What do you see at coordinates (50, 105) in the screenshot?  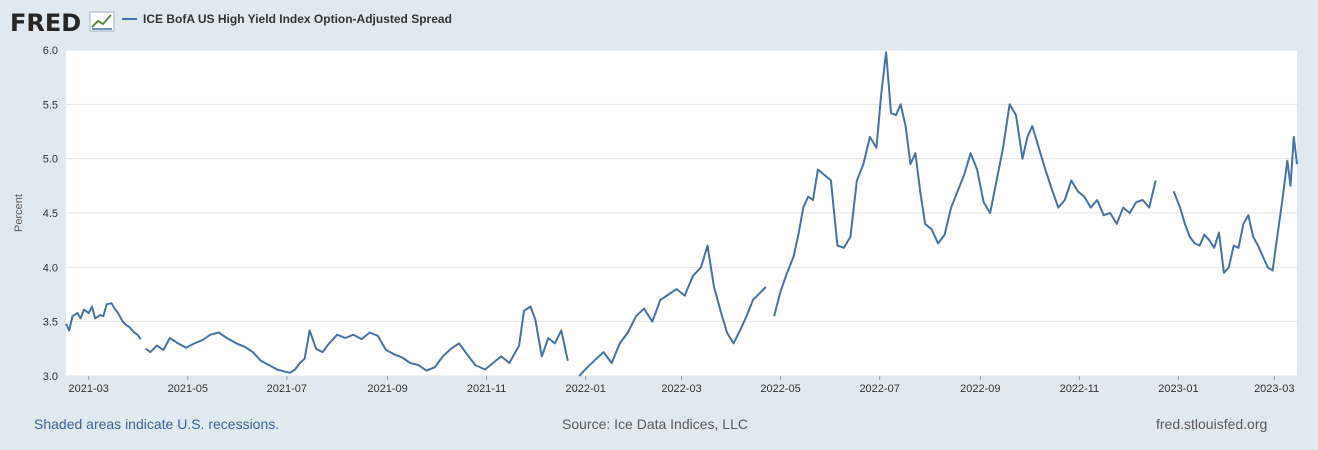 I see `y-tick-label: 5.5` at bounding box center [50, 105].